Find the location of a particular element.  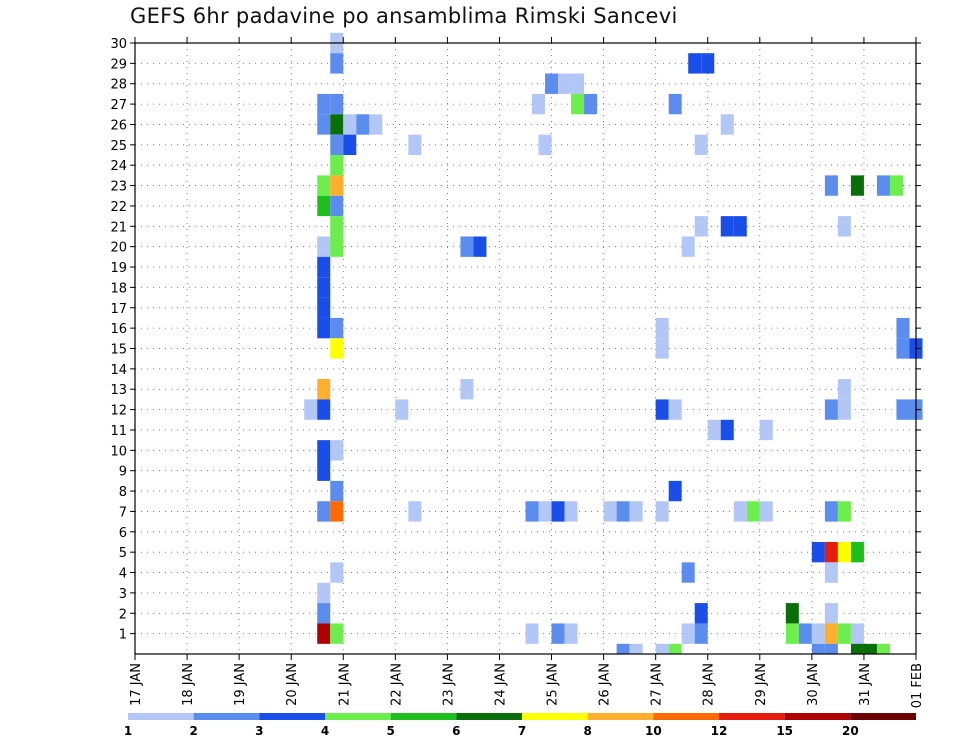

y-tick-label: 23 is located at coordinates (118, 187).